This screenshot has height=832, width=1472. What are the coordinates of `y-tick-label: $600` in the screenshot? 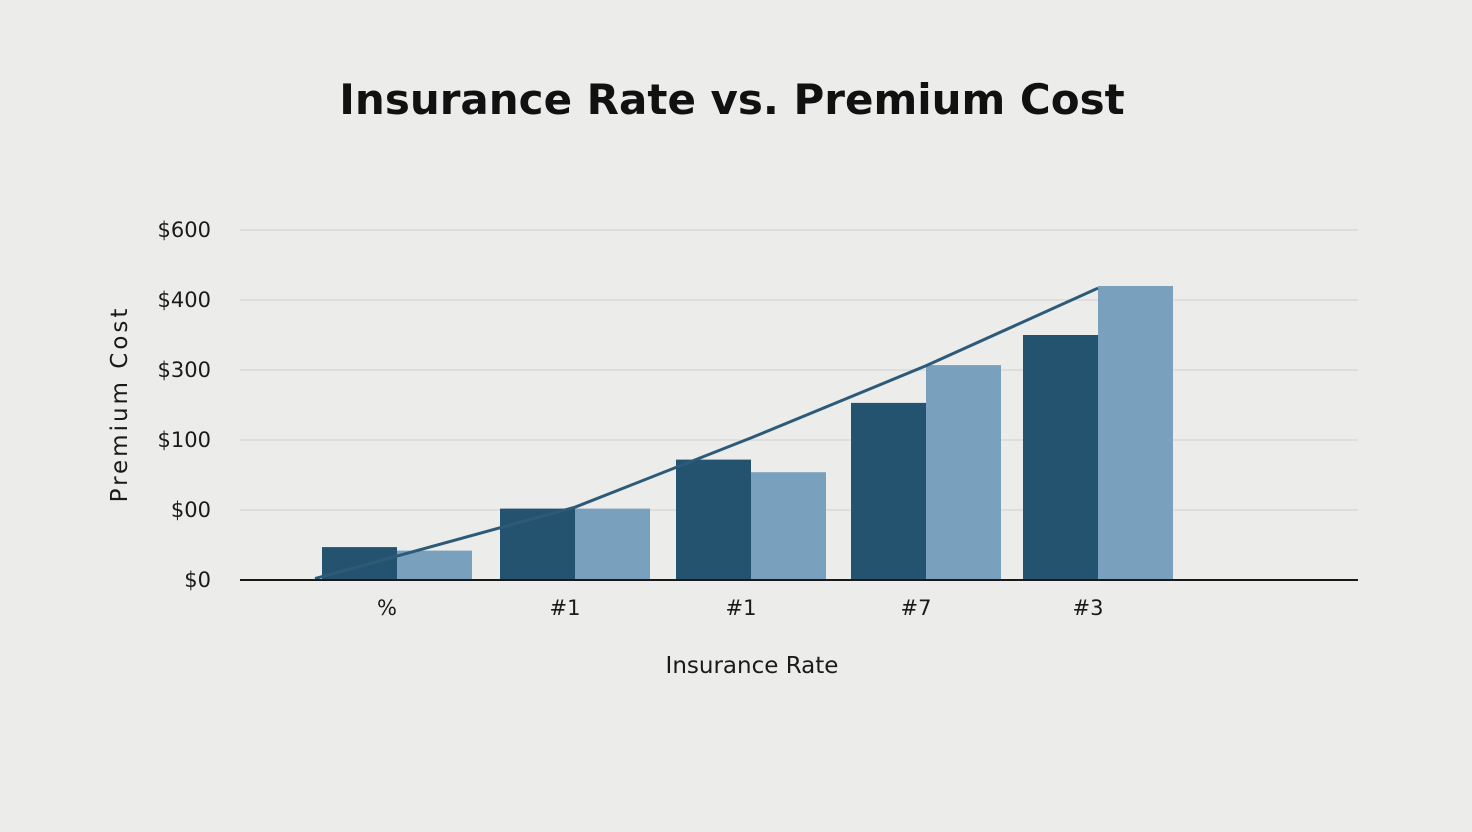 It's located at (184, 230).